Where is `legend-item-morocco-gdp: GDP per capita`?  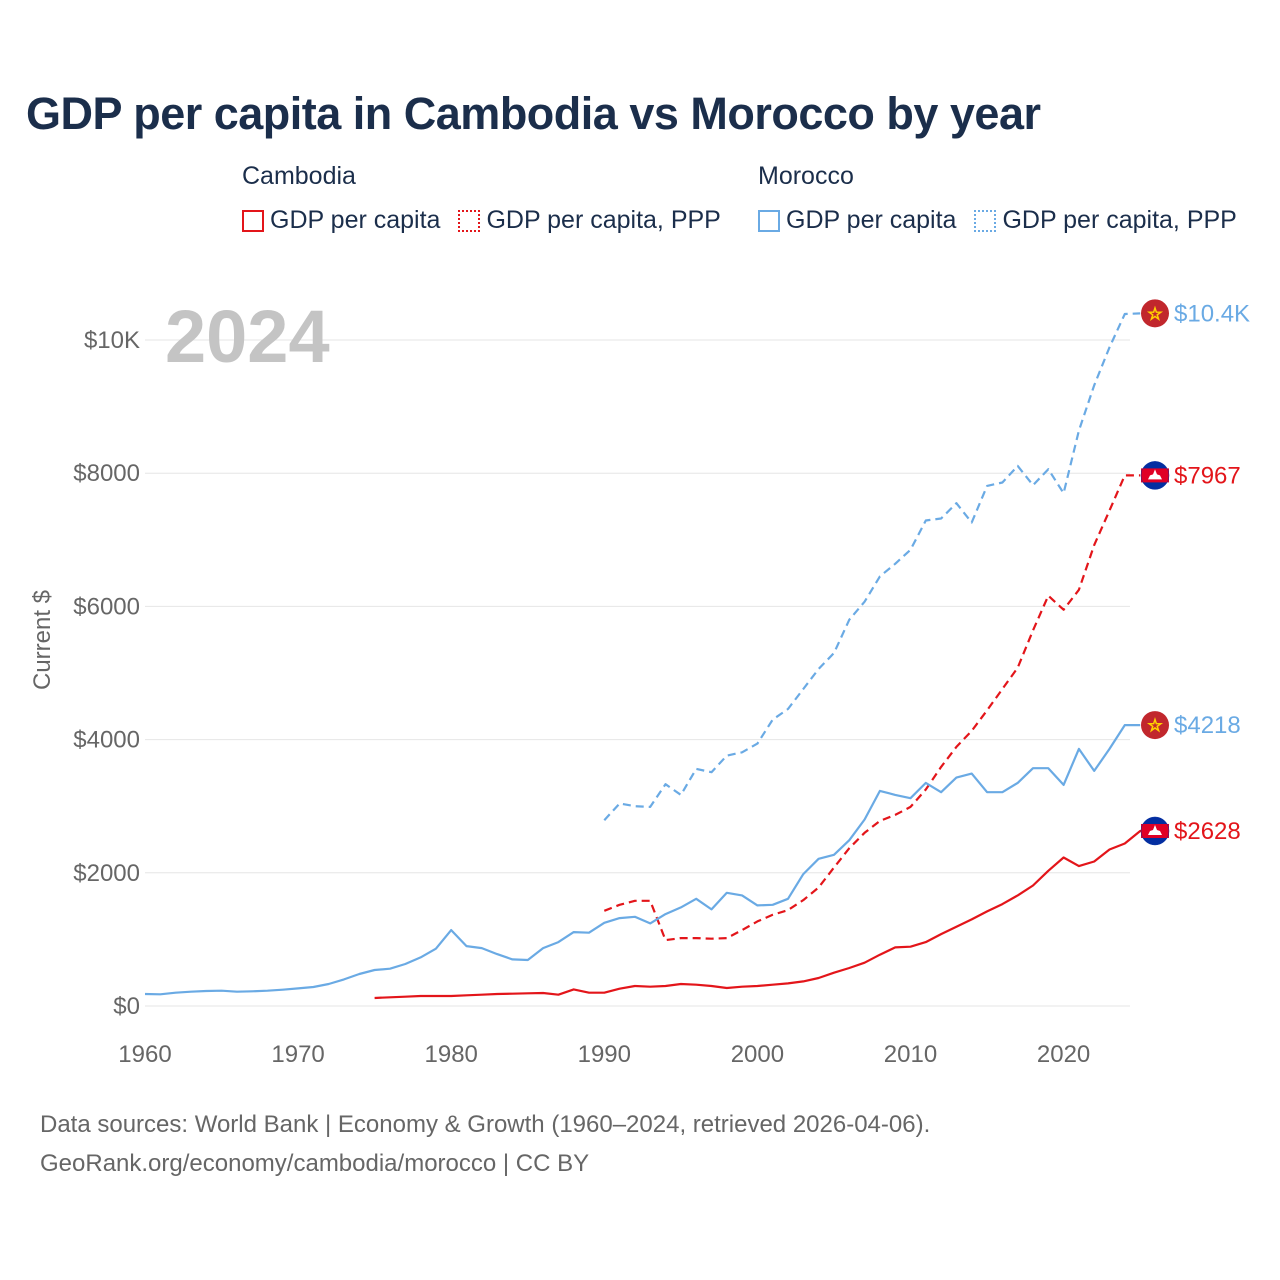 legend-item-morocco-gdp: GDP per capita is located at coordinates (857, 220).